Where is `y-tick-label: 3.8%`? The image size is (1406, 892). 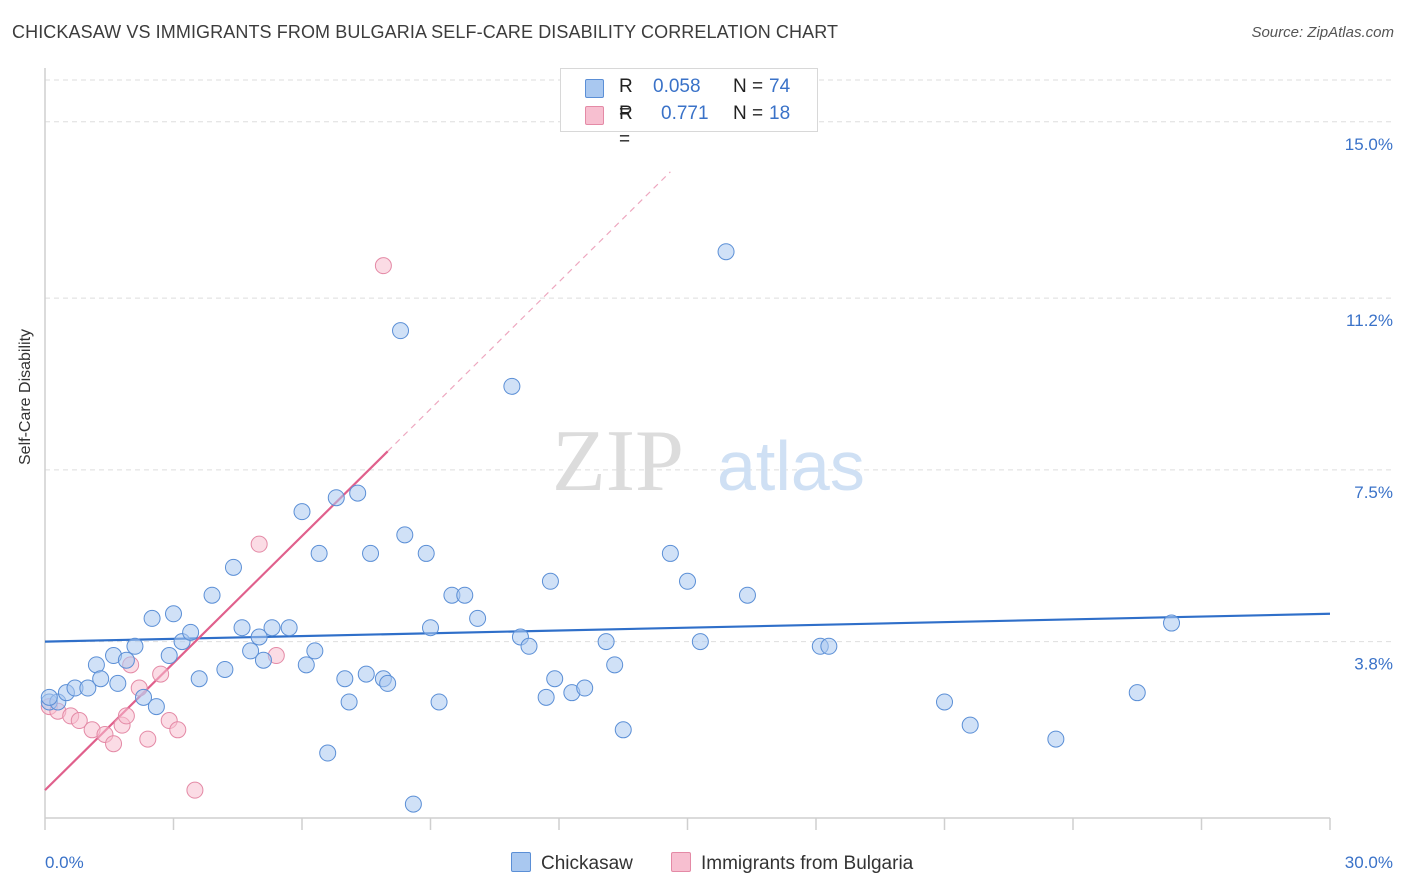
y-tick-label: 3.8% is located at coordinates (1373, 664).